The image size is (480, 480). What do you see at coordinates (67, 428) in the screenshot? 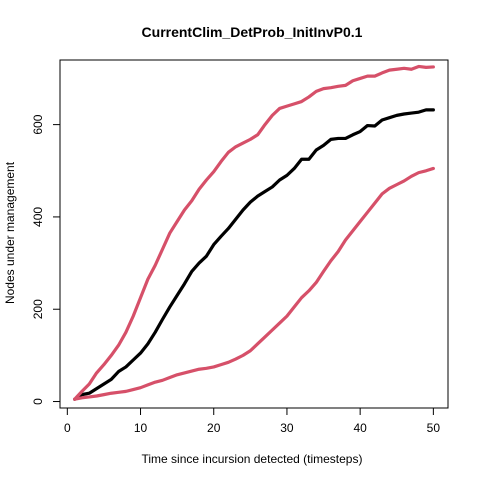
I see `x-tick-label: 0` at bounding box center [67, 428].